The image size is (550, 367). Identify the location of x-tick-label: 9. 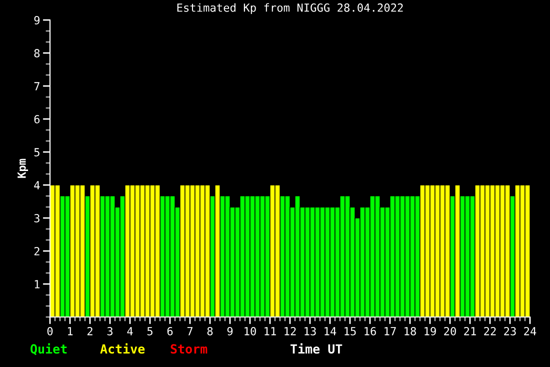
(230, 331).